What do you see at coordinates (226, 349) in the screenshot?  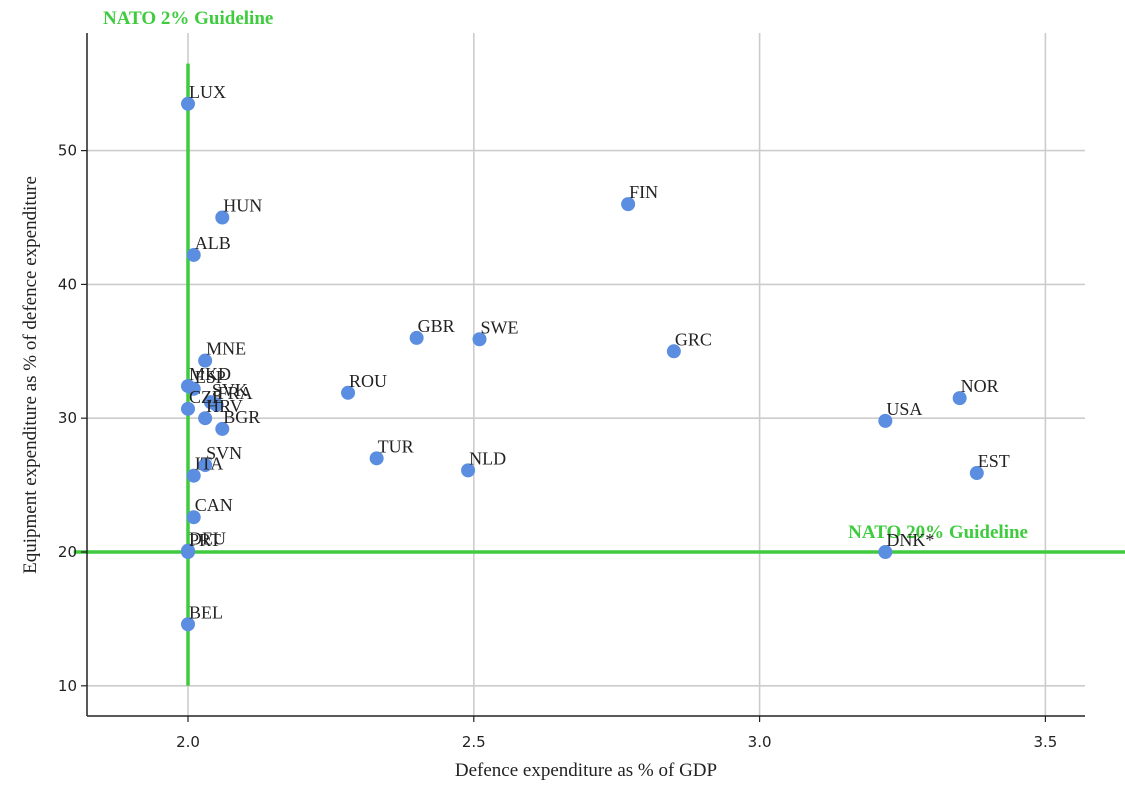 I see `point-label: MNE` at bounding box center [226, 349].